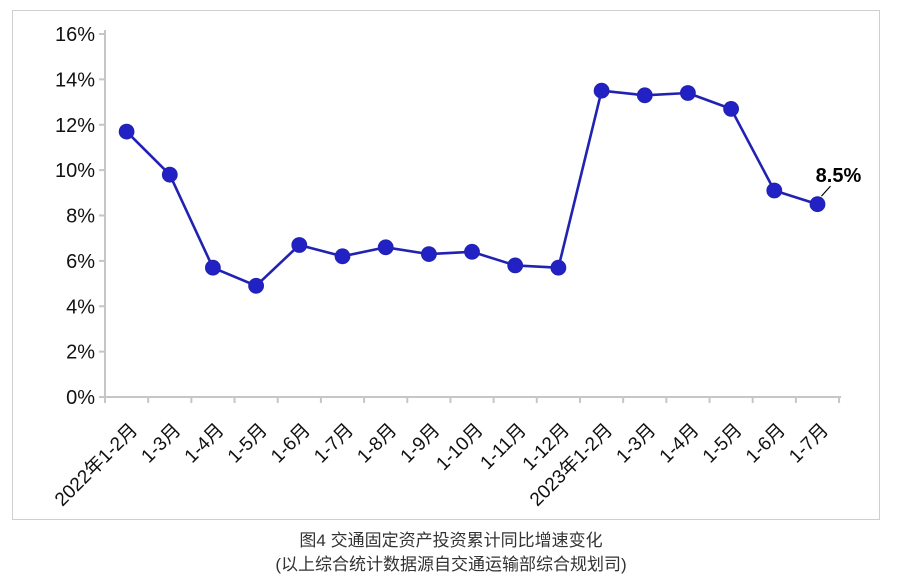  Describe the element at coordinates (80, 217) in the screenshot. I see `y-tick-label: 8%` at that location.